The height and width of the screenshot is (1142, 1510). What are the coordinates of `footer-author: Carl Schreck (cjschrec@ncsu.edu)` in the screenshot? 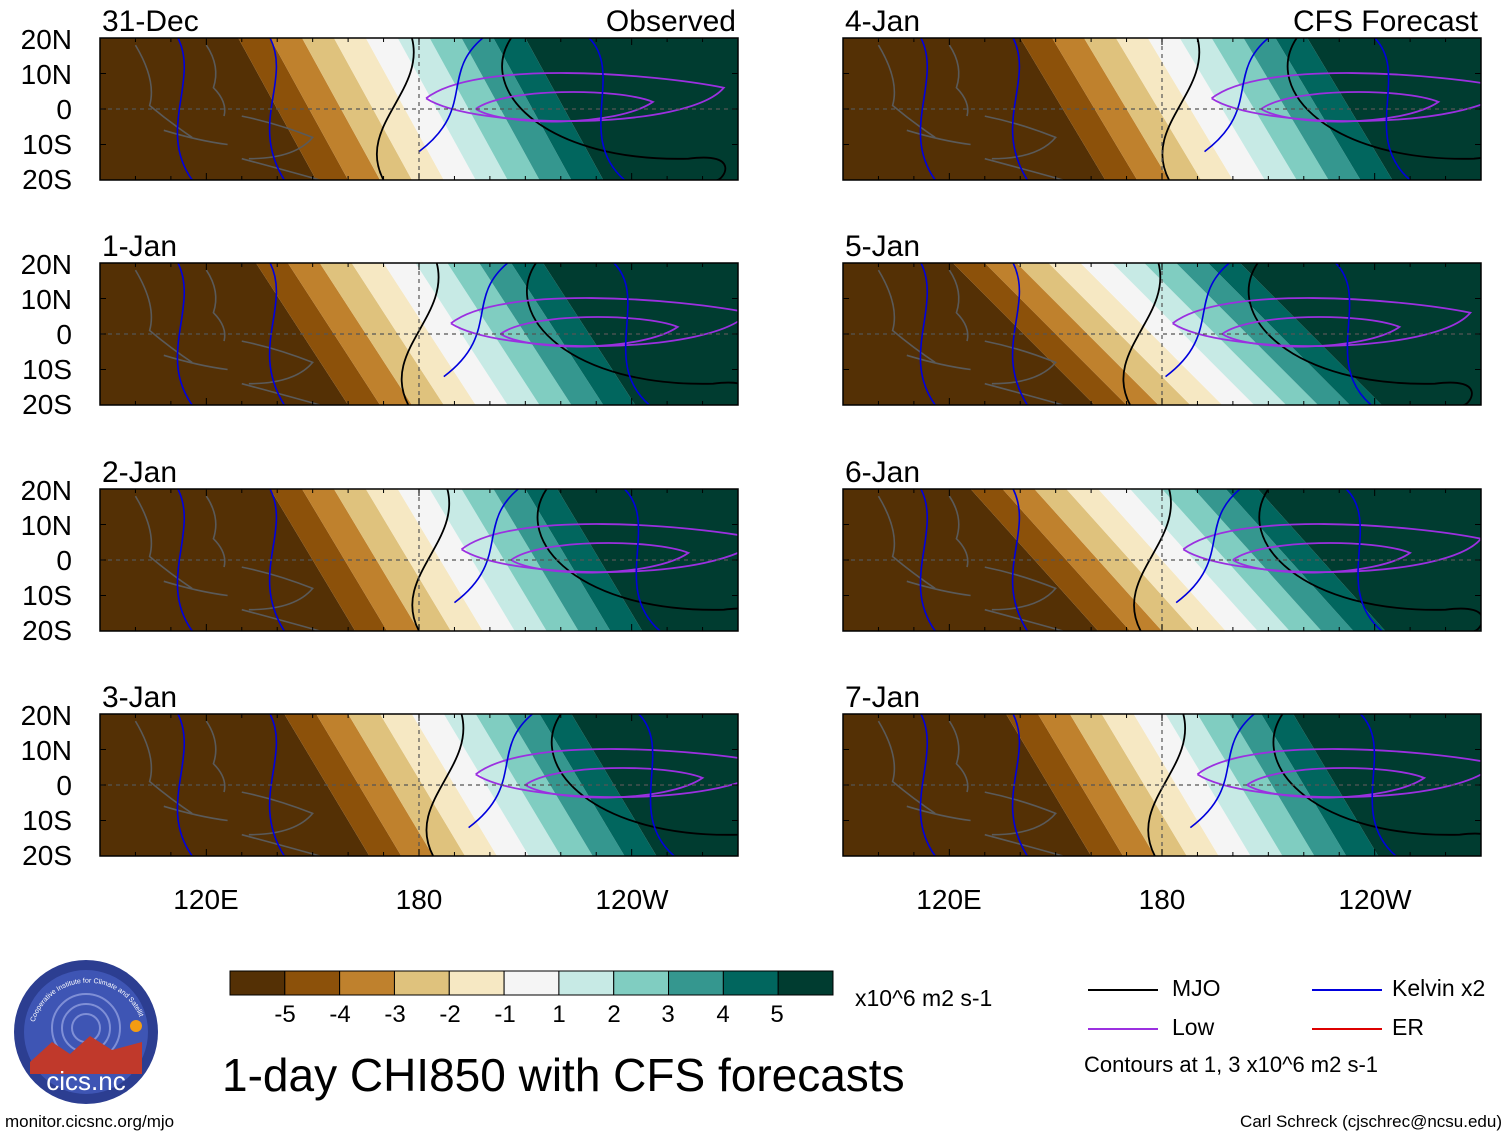 It's located at (1371, 1121).